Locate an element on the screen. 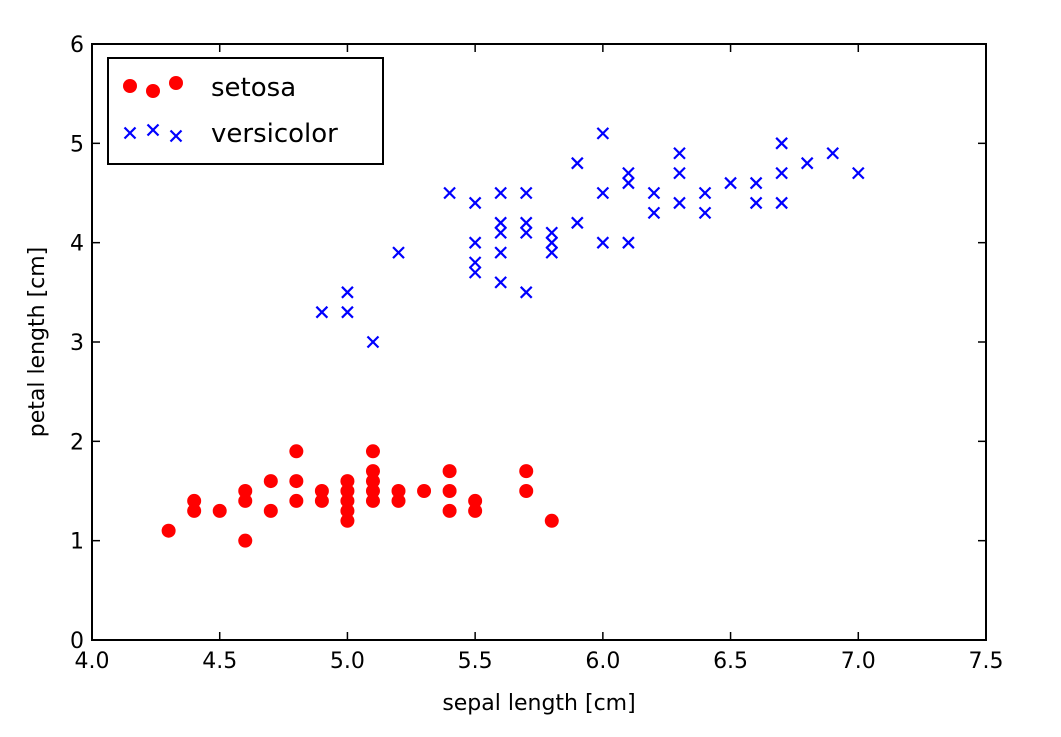 This screenshot has height=737, width=1061. x-tick-label: 5.0 is located at coordinates (347, 661).